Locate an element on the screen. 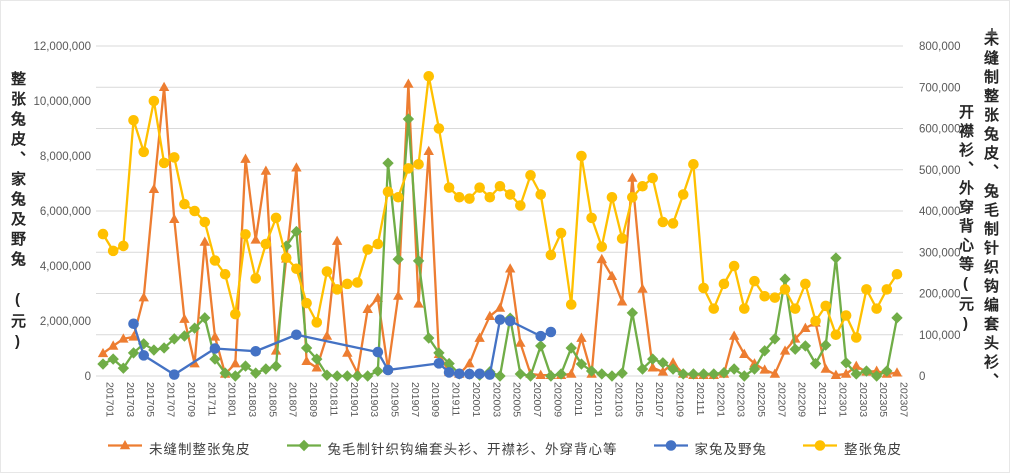 This screenshot has height=473, width=1010. svg-text: 202109 is located at coordinates (680, 399).